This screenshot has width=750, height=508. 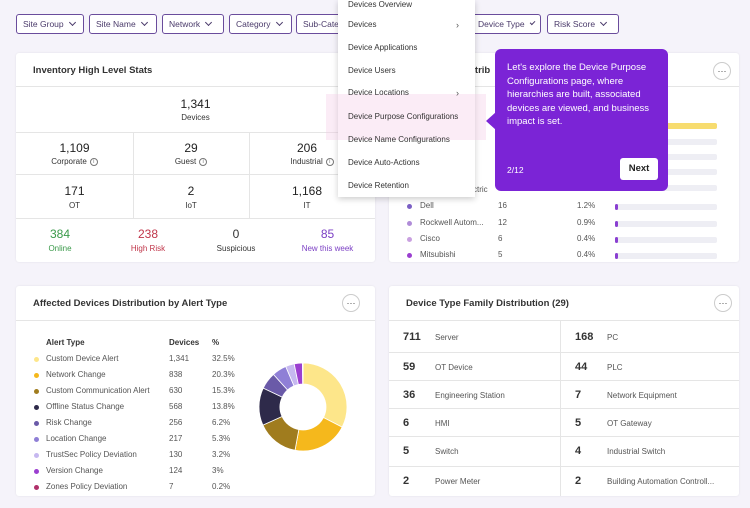 I want to click on device-family-cell: 36 Engineering Station, so click(x=474, y=395).